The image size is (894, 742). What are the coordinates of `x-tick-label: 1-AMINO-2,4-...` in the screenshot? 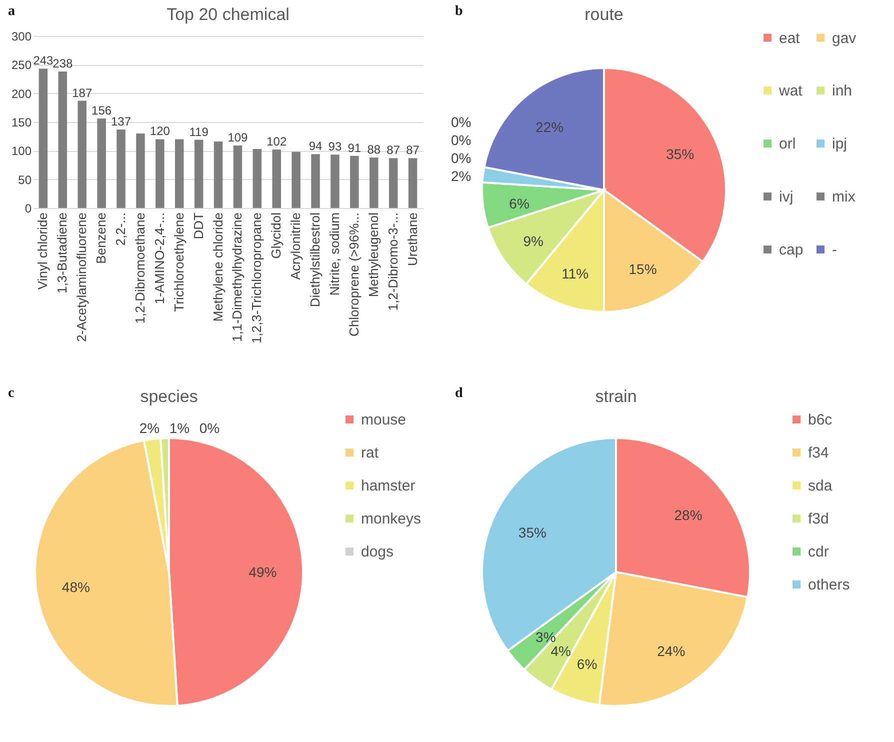 It's located at (159, 258).